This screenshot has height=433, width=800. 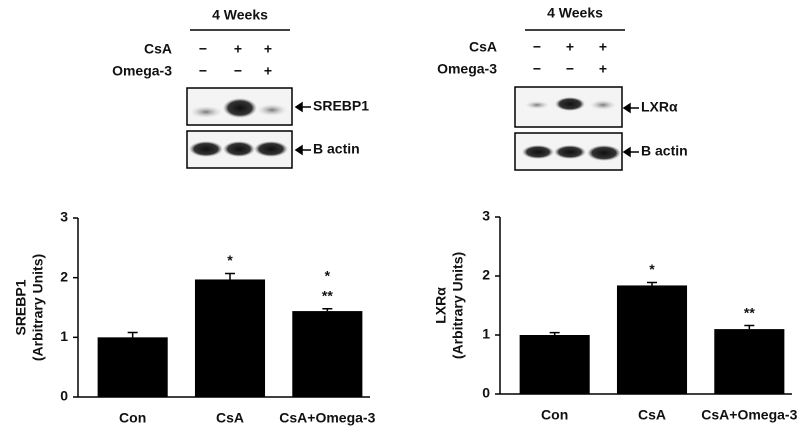 I want to click on band-label: SREBP1, so click(x=341, y=106).